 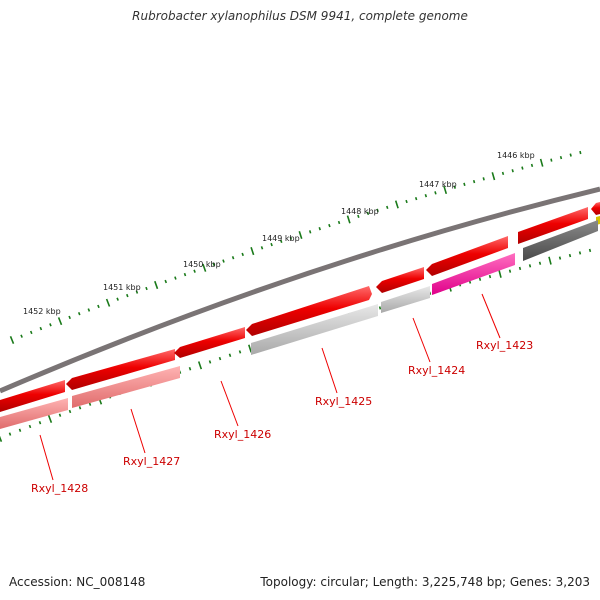 What do you see at coordinates (436, 370) in the screenshot?
I see `gene-label: Rxyl_1424` at bounding box center [436, 370].